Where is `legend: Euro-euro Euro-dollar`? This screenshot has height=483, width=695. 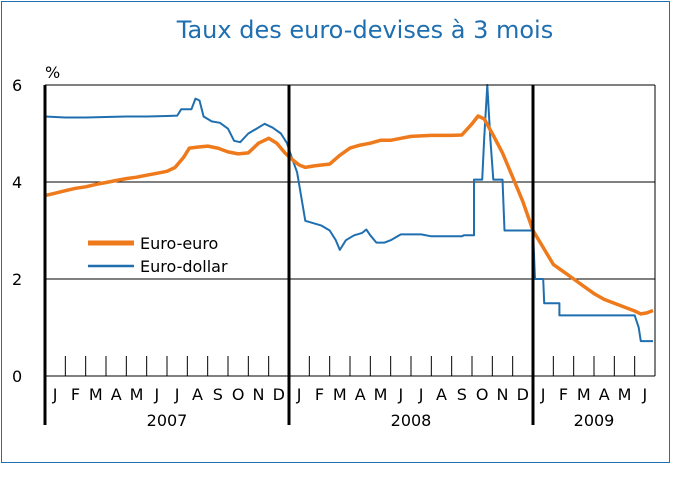
legend: Euro-euro Euro-dollar is located at coordinates (158, 255).